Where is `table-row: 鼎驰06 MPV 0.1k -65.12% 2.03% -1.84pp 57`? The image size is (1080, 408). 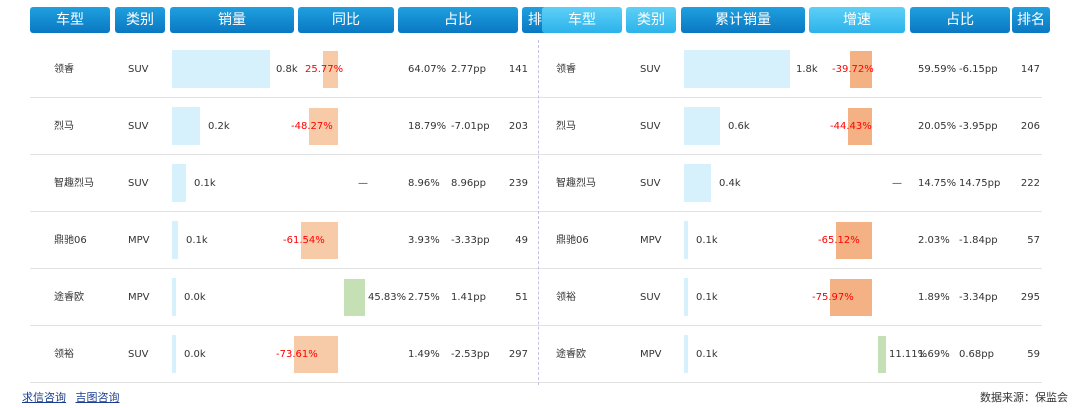
table-row: 鼎驰06 MPV 0.1k -65.12% 2.03% -1.84pp 57 is located at coordinates (792, 240).